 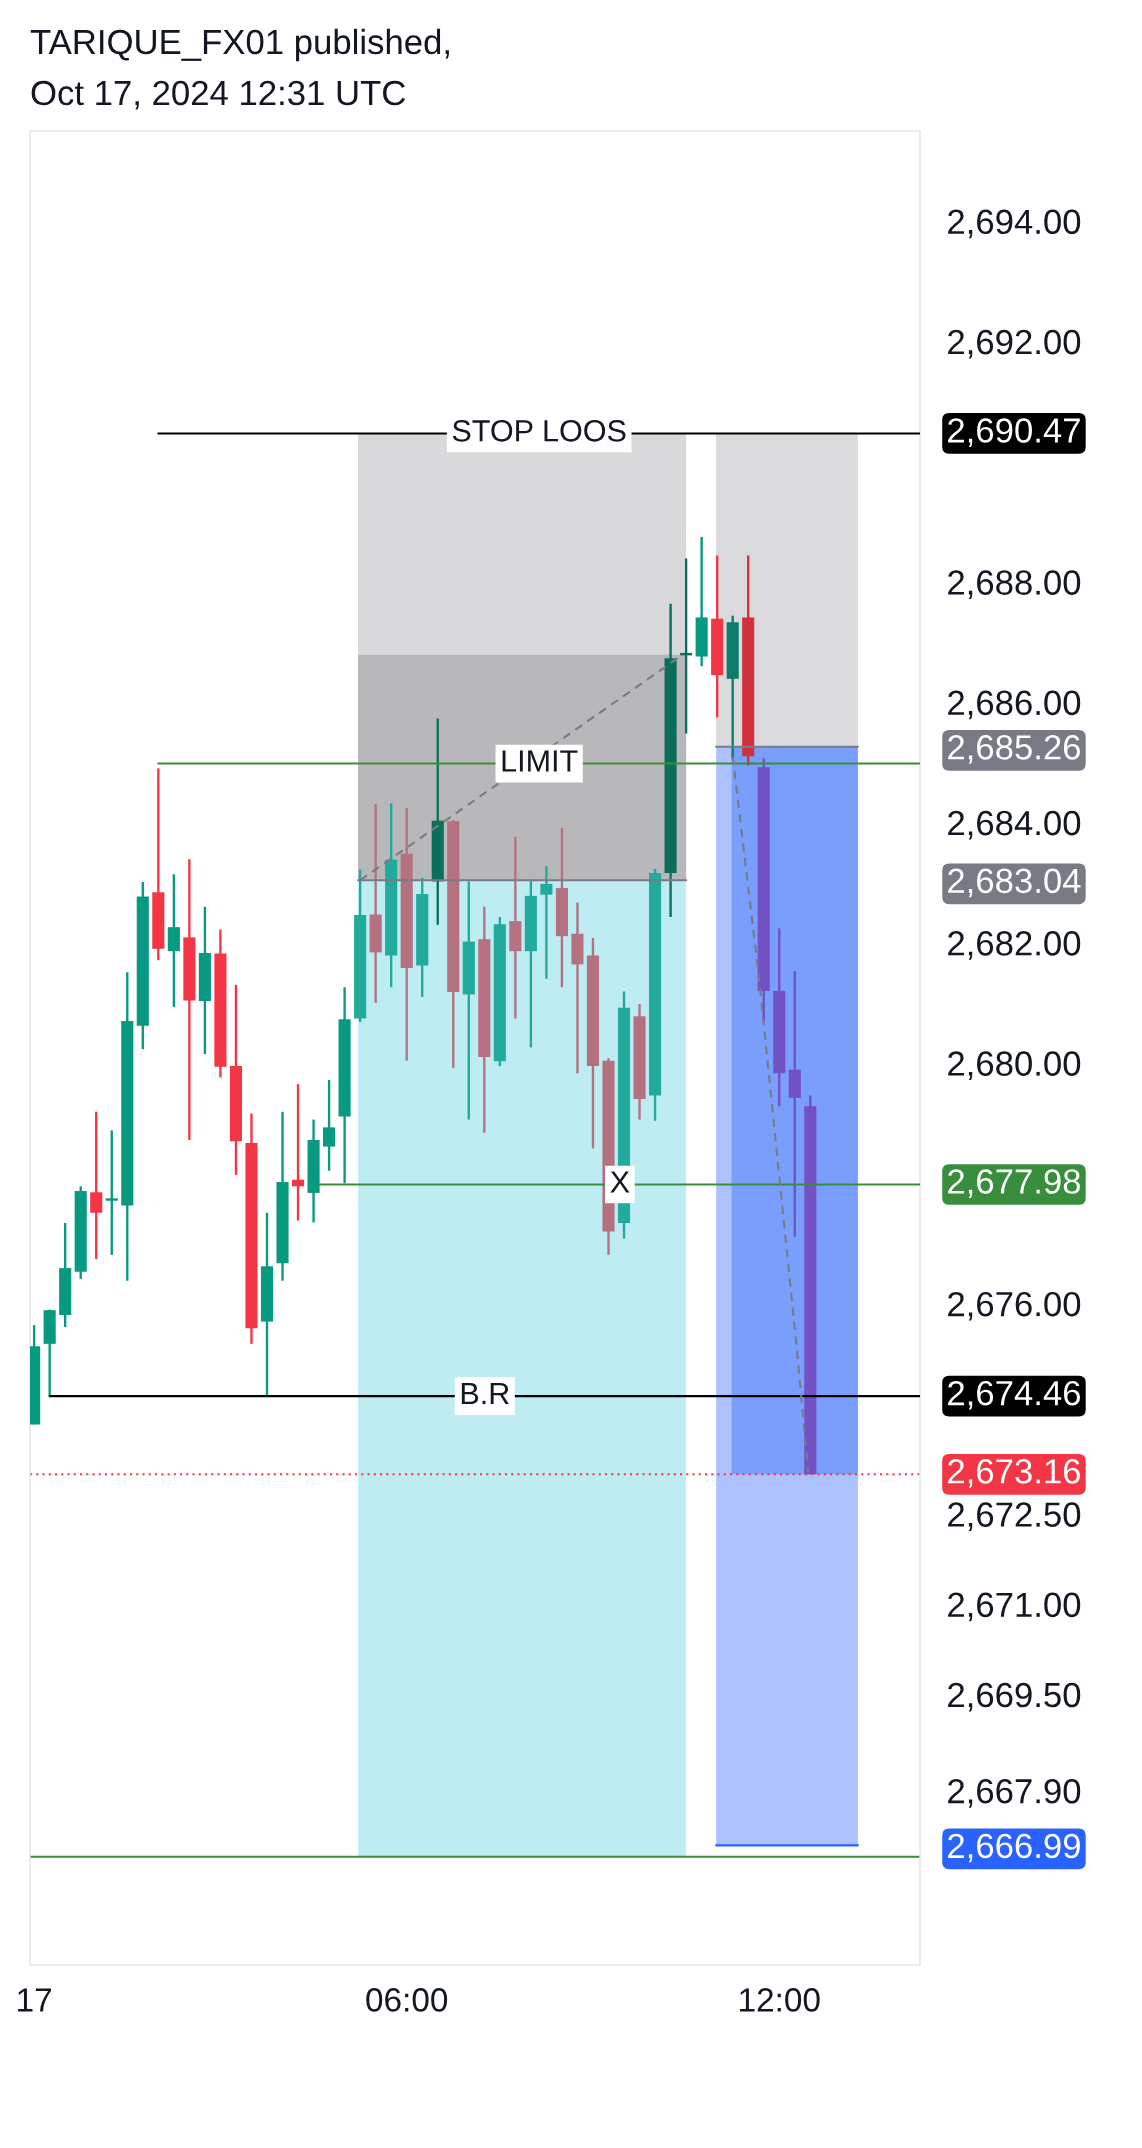 What do you see at coordinates (1014, 1473) in the screenshot?
I see `ref-line-label: 2,673.16` at bounding box center [1014, 1473].